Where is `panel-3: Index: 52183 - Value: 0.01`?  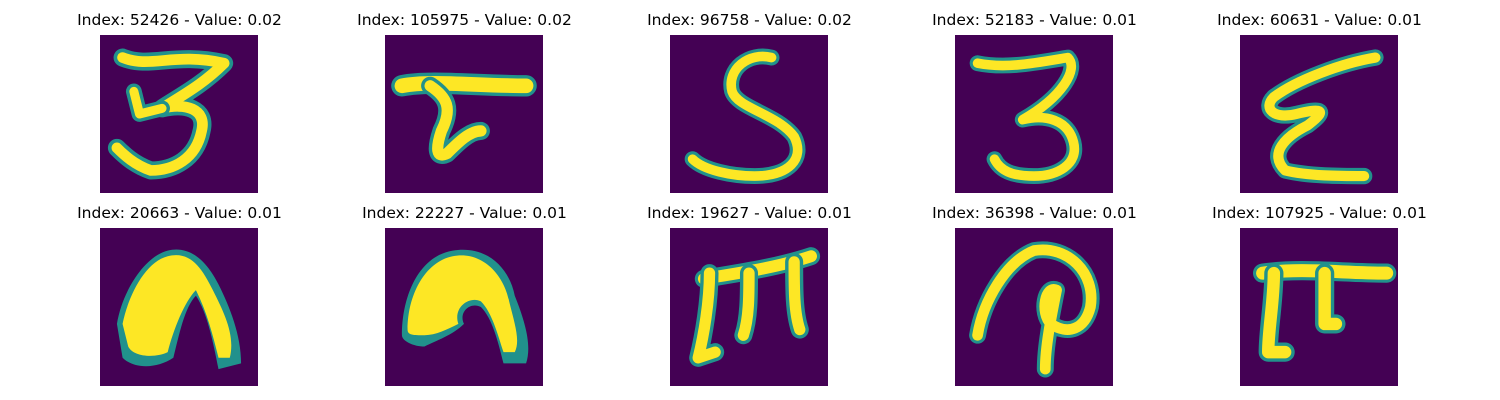 panel-3: Index: 52183 - Value: 0.01 is located at coordinates (1034, 97).